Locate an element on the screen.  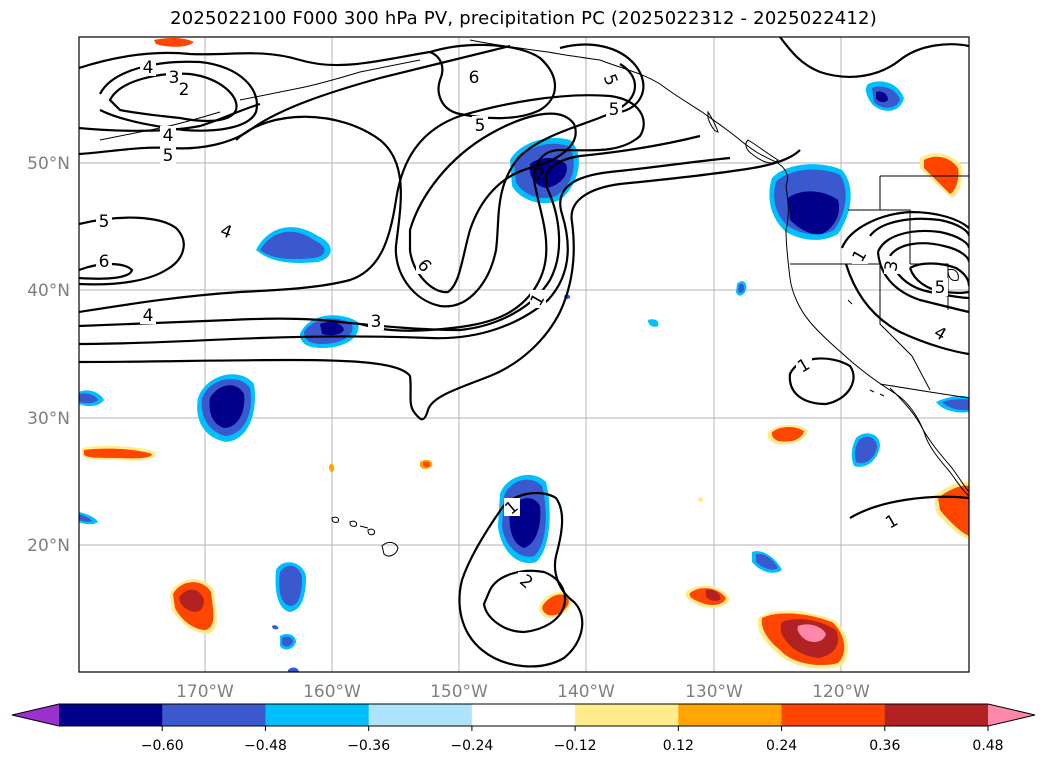
colorbar-tick-label: 0.48 is located at coordinates (987, 746).